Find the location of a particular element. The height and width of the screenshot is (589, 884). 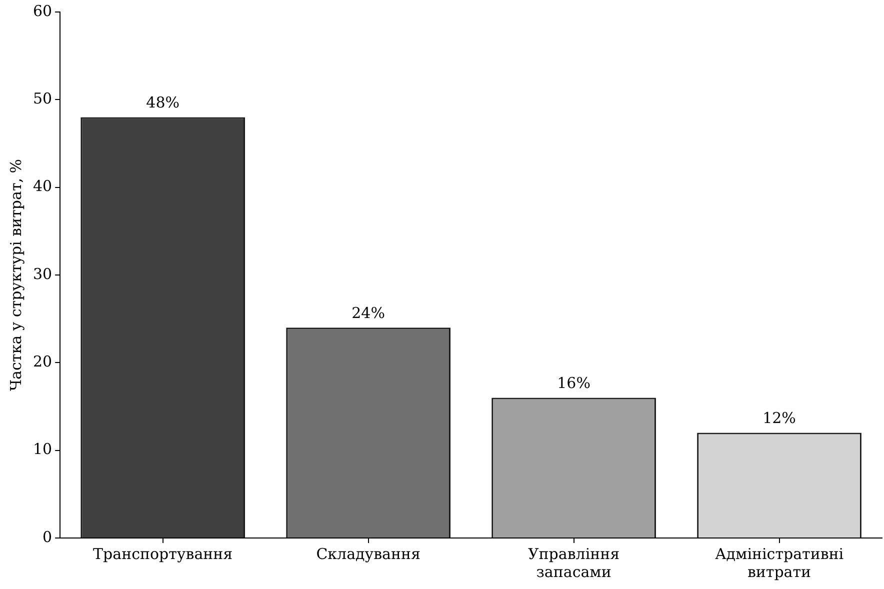

x-tick-label: Транспортування is located at coordinates (163, 553).